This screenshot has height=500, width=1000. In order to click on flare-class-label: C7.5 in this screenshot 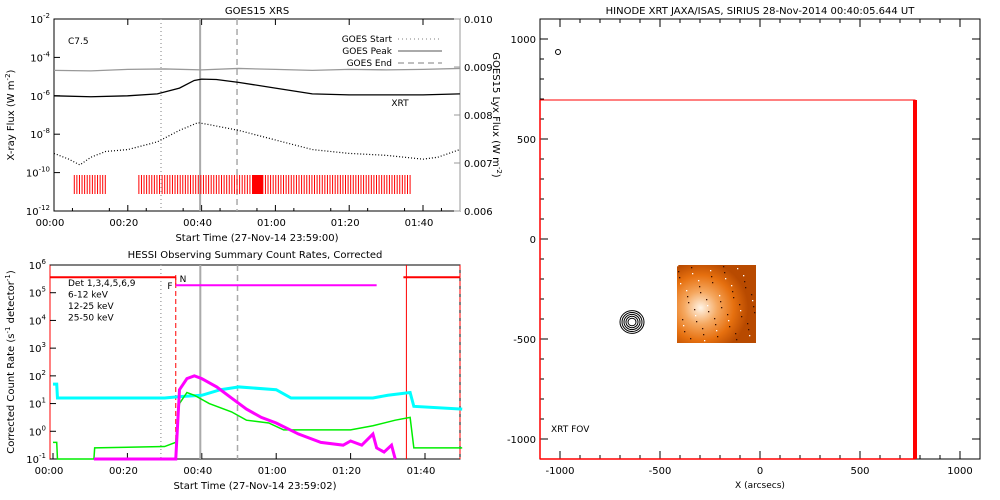, I will do `click(78, 42)`.